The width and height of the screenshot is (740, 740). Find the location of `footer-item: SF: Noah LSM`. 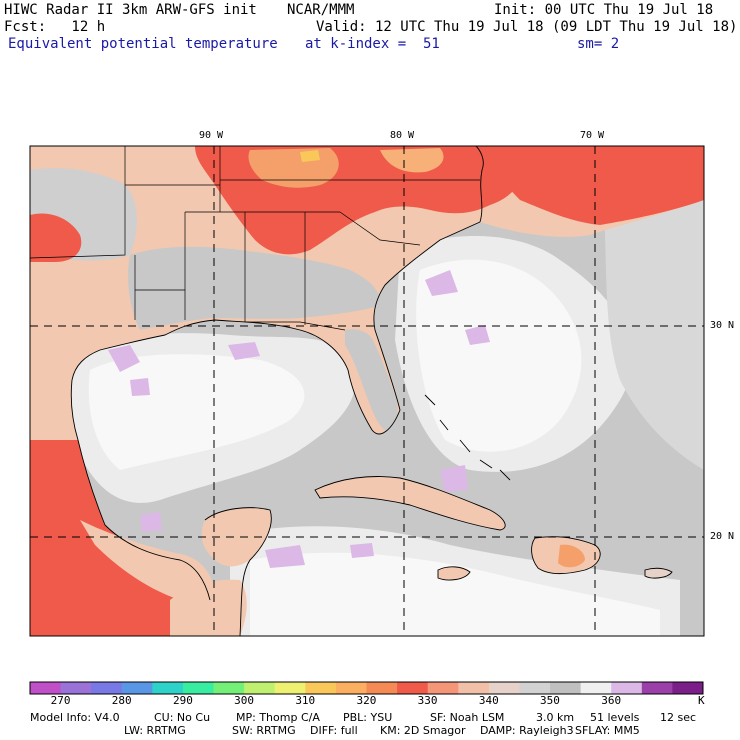

footer-item: SF: Noah LSM is located at coordinates (467, 717).